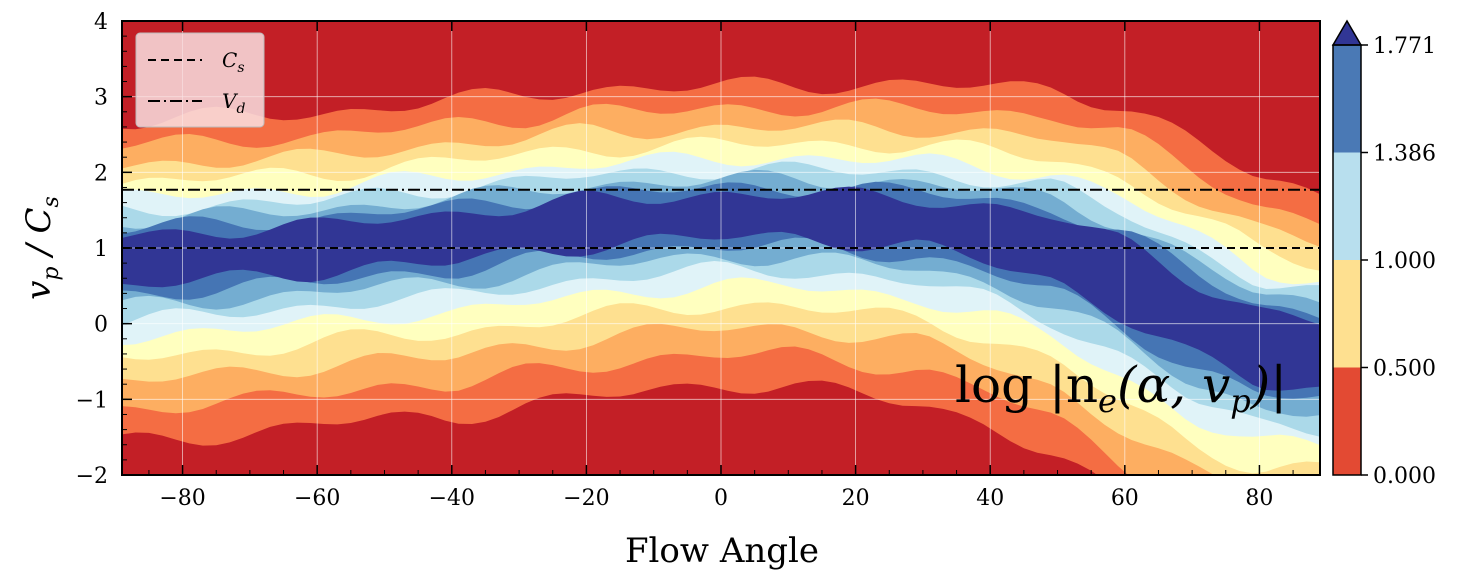 The width and height of the screenshot is (1457, 586). What do you see at coordinates (1404, 261) in the screenshot?
I see `colorbar-tick-label-2: 1.000` at bounding box center [1404, 261].